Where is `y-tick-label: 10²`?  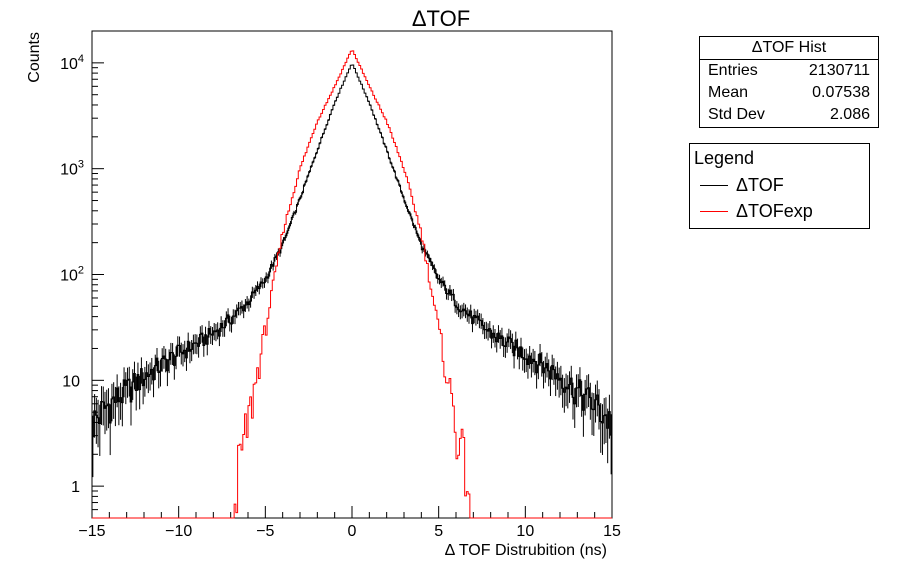
y-tick-label: 10² is located at coordinates (72, 275).